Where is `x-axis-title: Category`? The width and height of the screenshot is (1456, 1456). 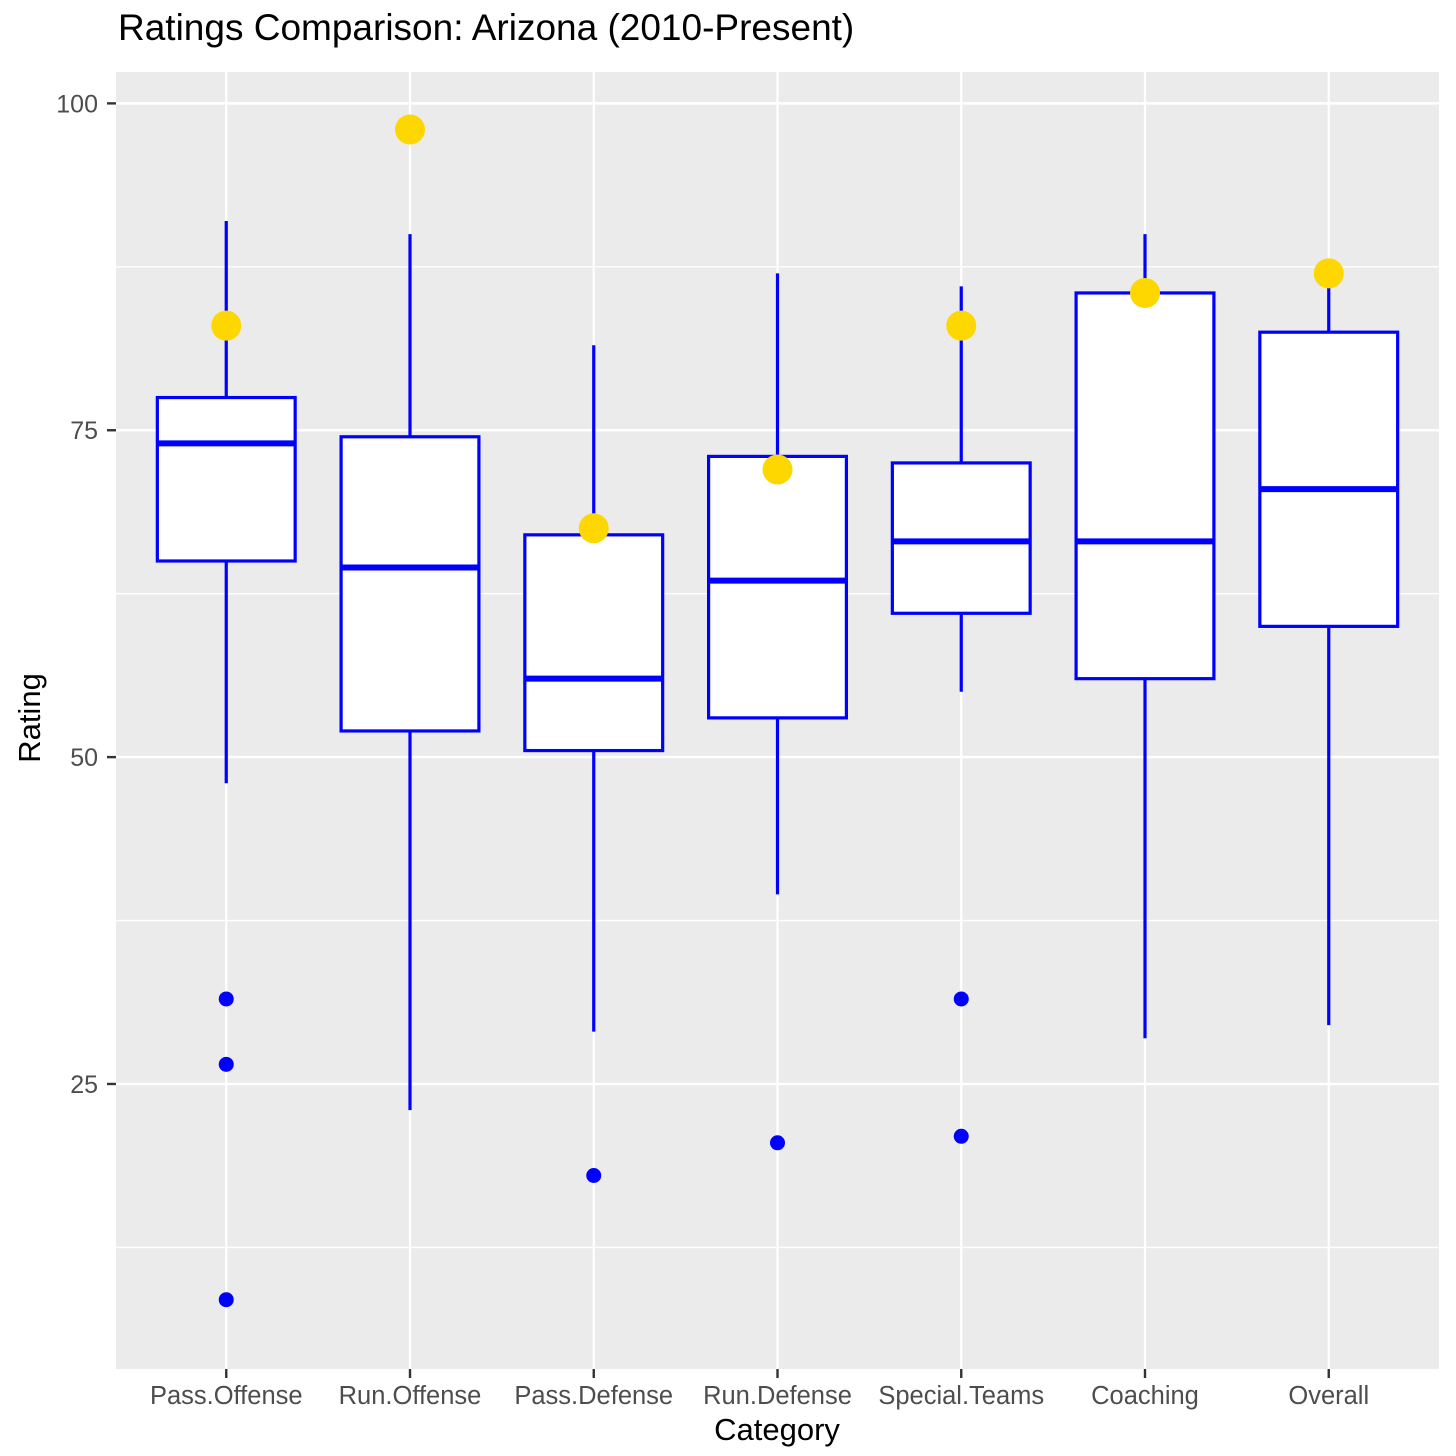
x-axis-title: Category is located at coordinates (777, 1429).